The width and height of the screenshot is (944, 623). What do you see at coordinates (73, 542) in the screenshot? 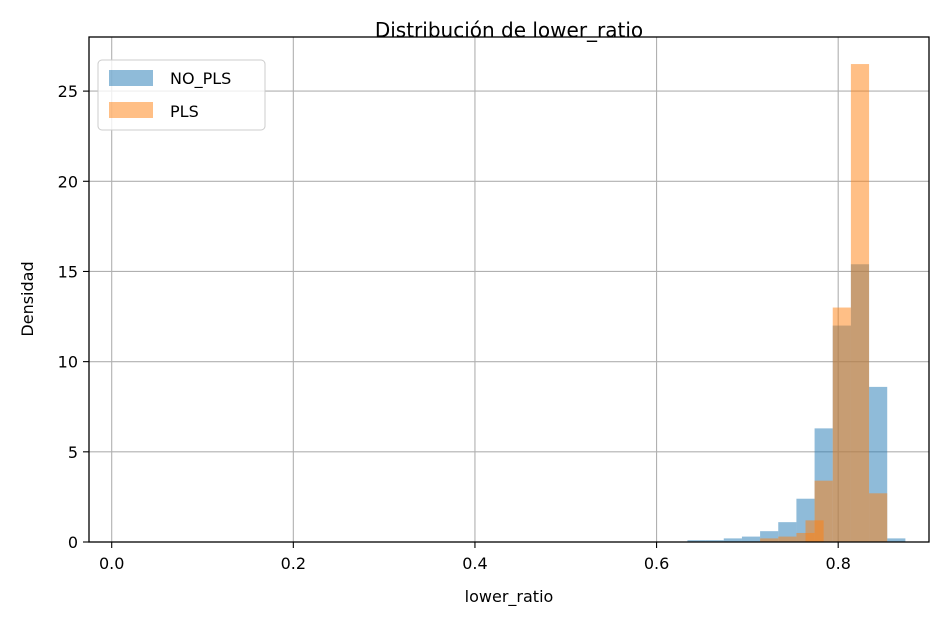
I see `y-tick-label: 0` at bounding box center [73, 542].